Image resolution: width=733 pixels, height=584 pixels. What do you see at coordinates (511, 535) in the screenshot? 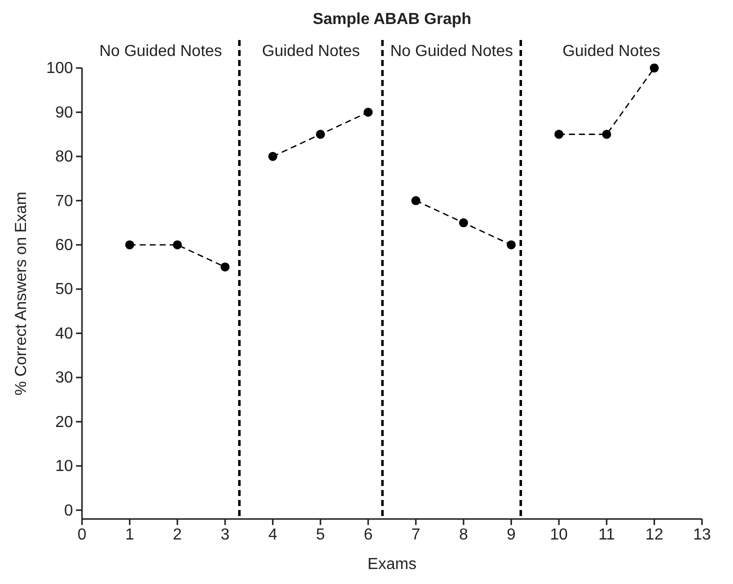
I see `x-tick-label: 9` at bounding box center [511, 535].